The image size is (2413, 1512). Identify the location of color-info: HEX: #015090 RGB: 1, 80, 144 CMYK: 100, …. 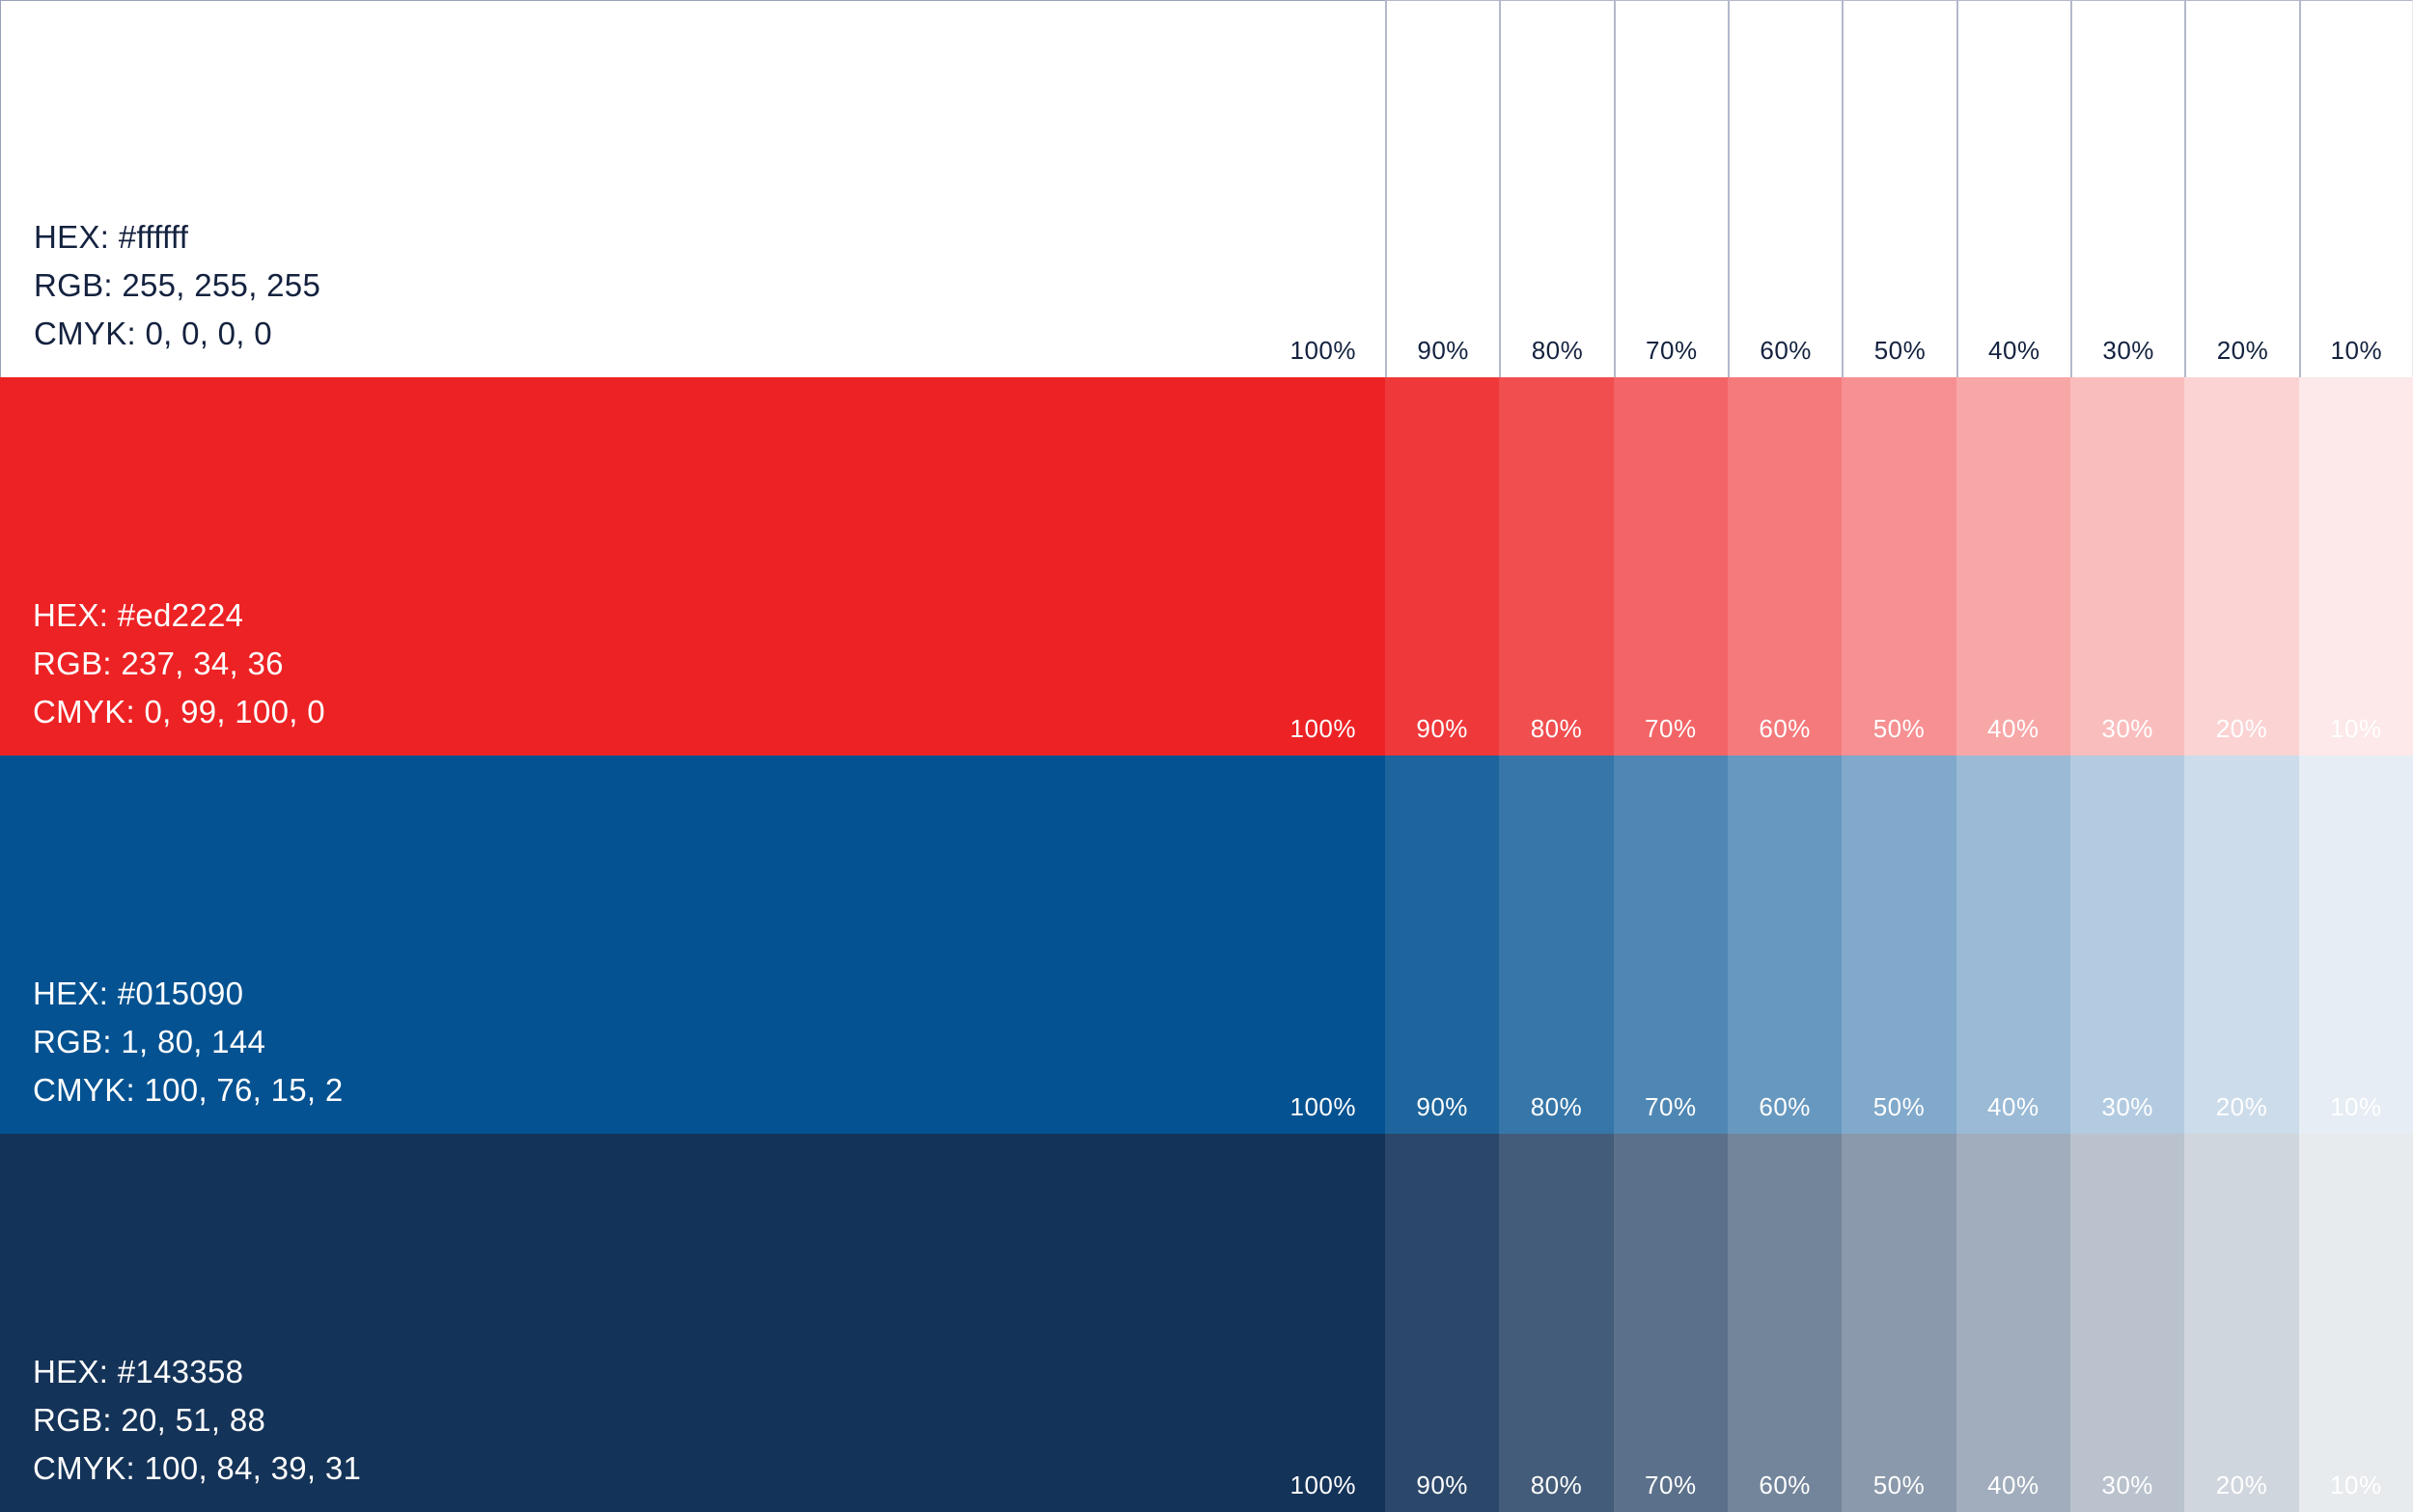
(188, 1042).